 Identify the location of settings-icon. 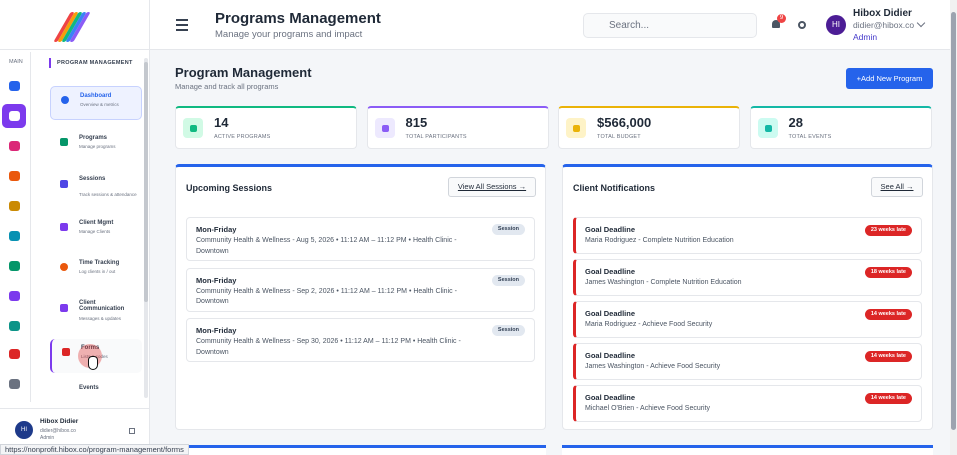
(802, 25).